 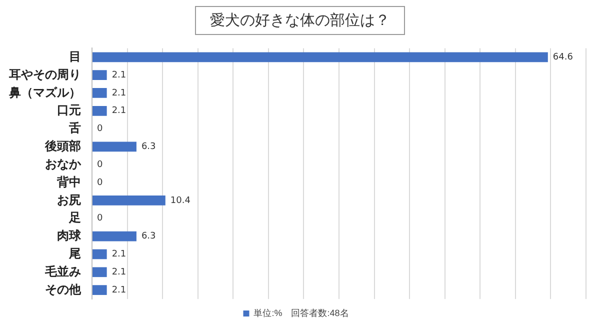 What do you see at coordinates (68, 181) in the screenshot?
I see `y-tick-label: 背中` at bounding box center [68, 181].